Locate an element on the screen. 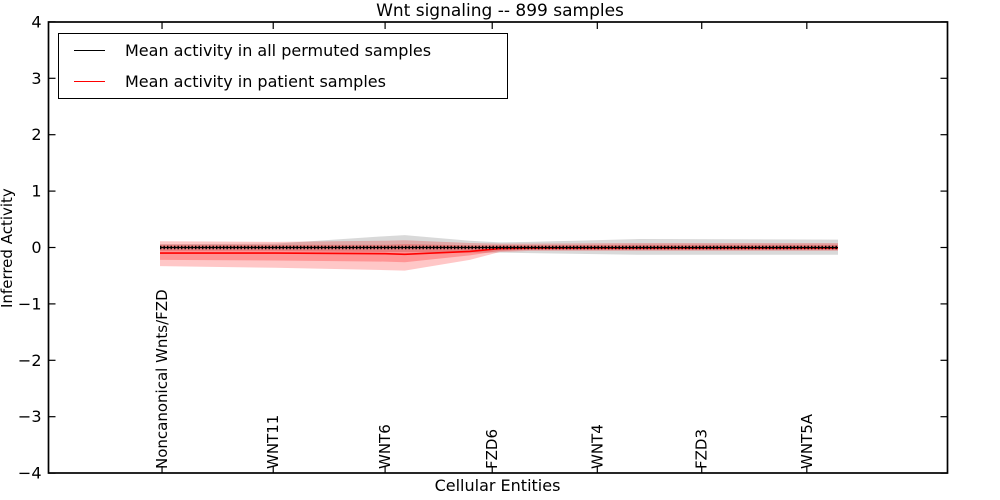  x-axis-label: Cellular Entities is located at coordinates (497, 485).